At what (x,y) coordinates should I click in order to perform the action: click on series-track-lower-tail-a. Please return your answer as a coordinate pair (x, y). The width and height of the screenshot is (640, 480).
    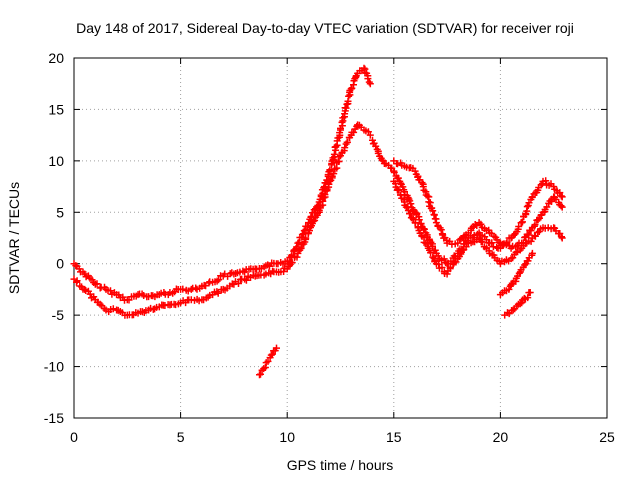
    Looking at the image, I should click on (516, 274).